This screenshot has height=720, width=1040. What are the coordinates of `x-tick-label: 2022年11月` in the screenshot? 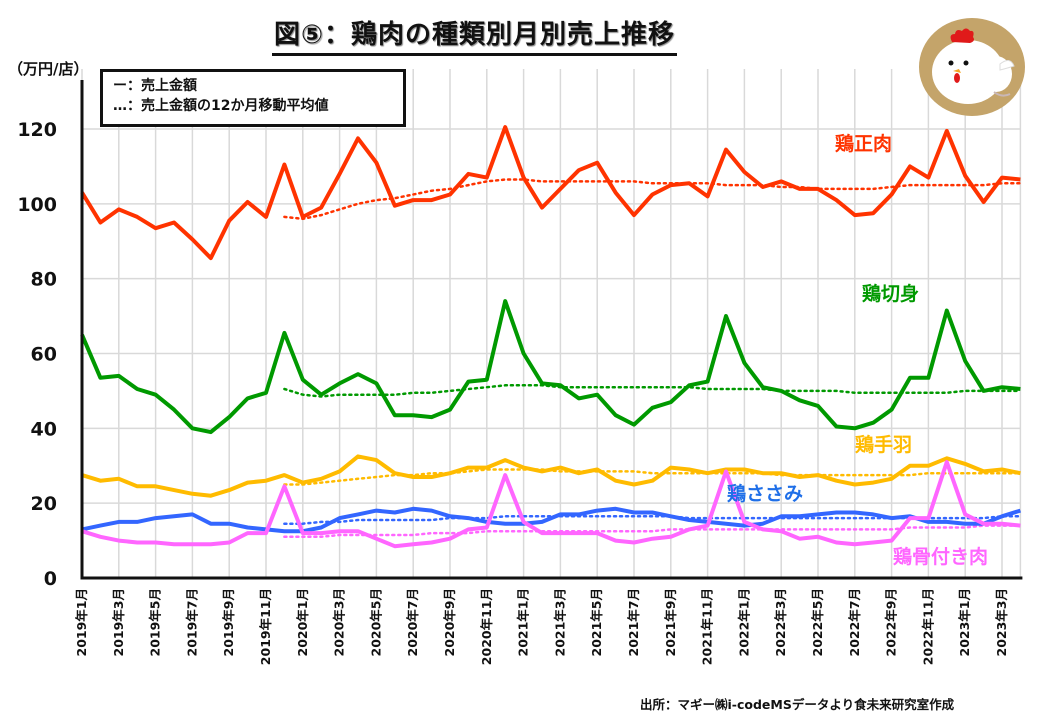 It's located at (927, 626).